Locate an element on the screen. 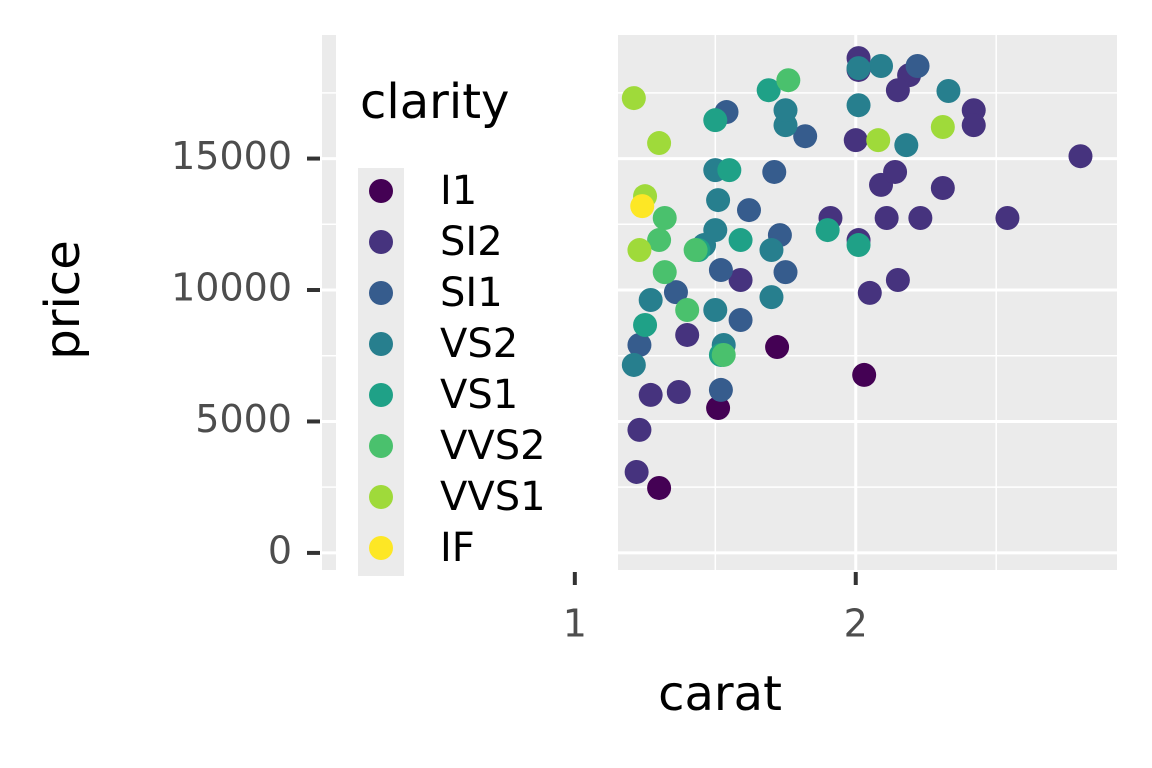 This screenshot has height=768, width=1152. y-tick-label: 10000 is located at coordinates (231, 288).